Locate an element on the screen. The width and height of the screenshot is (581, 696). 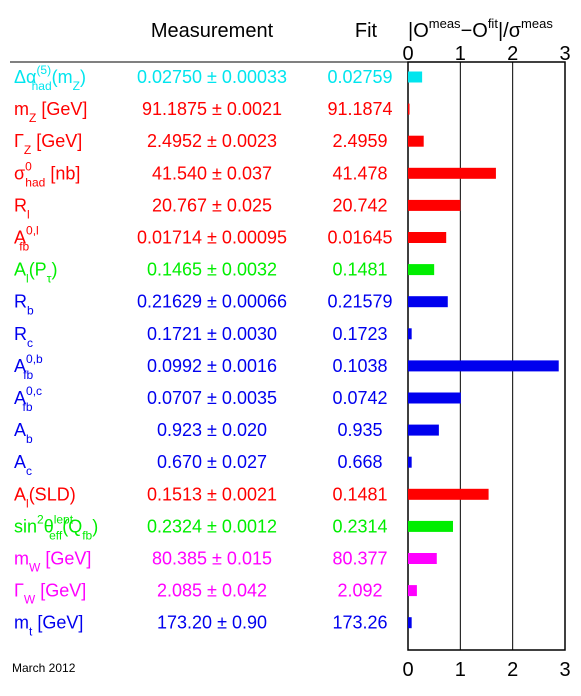
label-tail: θ is located at coordinates (49, 526).